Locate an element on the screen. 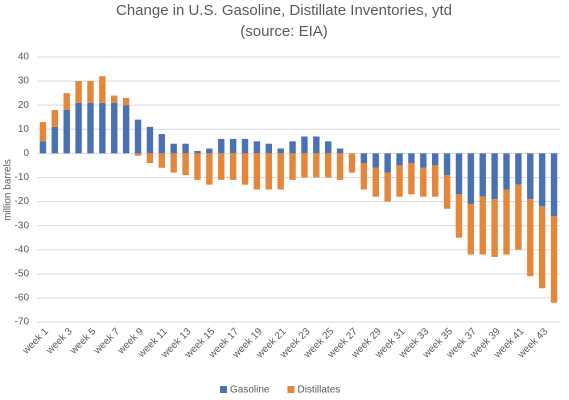  y-tick-label: 40 is located at coordinates (24, 57).